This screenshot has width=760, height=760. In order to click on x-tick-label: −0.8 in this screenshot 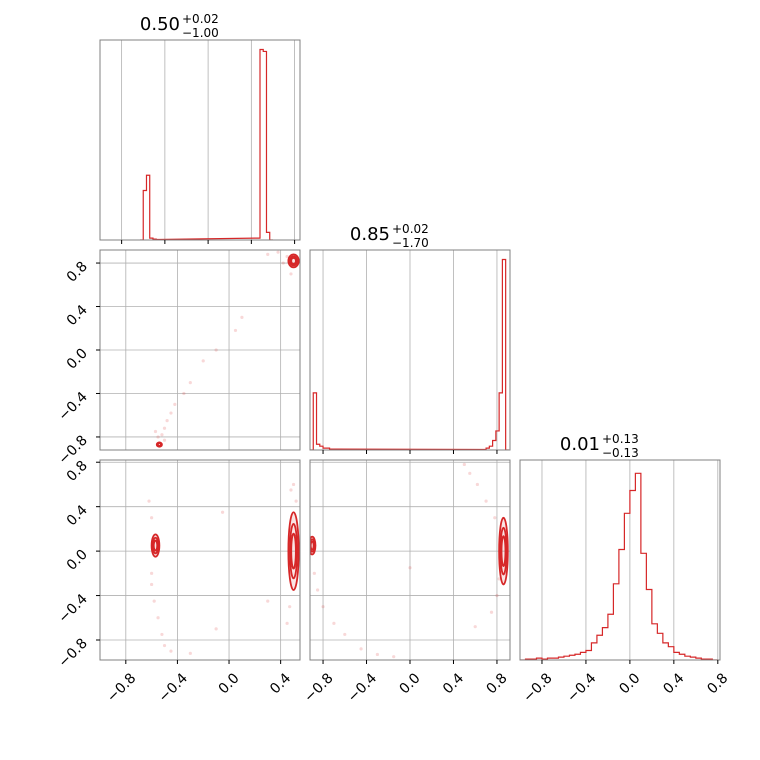, I will do `click(121, 687)`.